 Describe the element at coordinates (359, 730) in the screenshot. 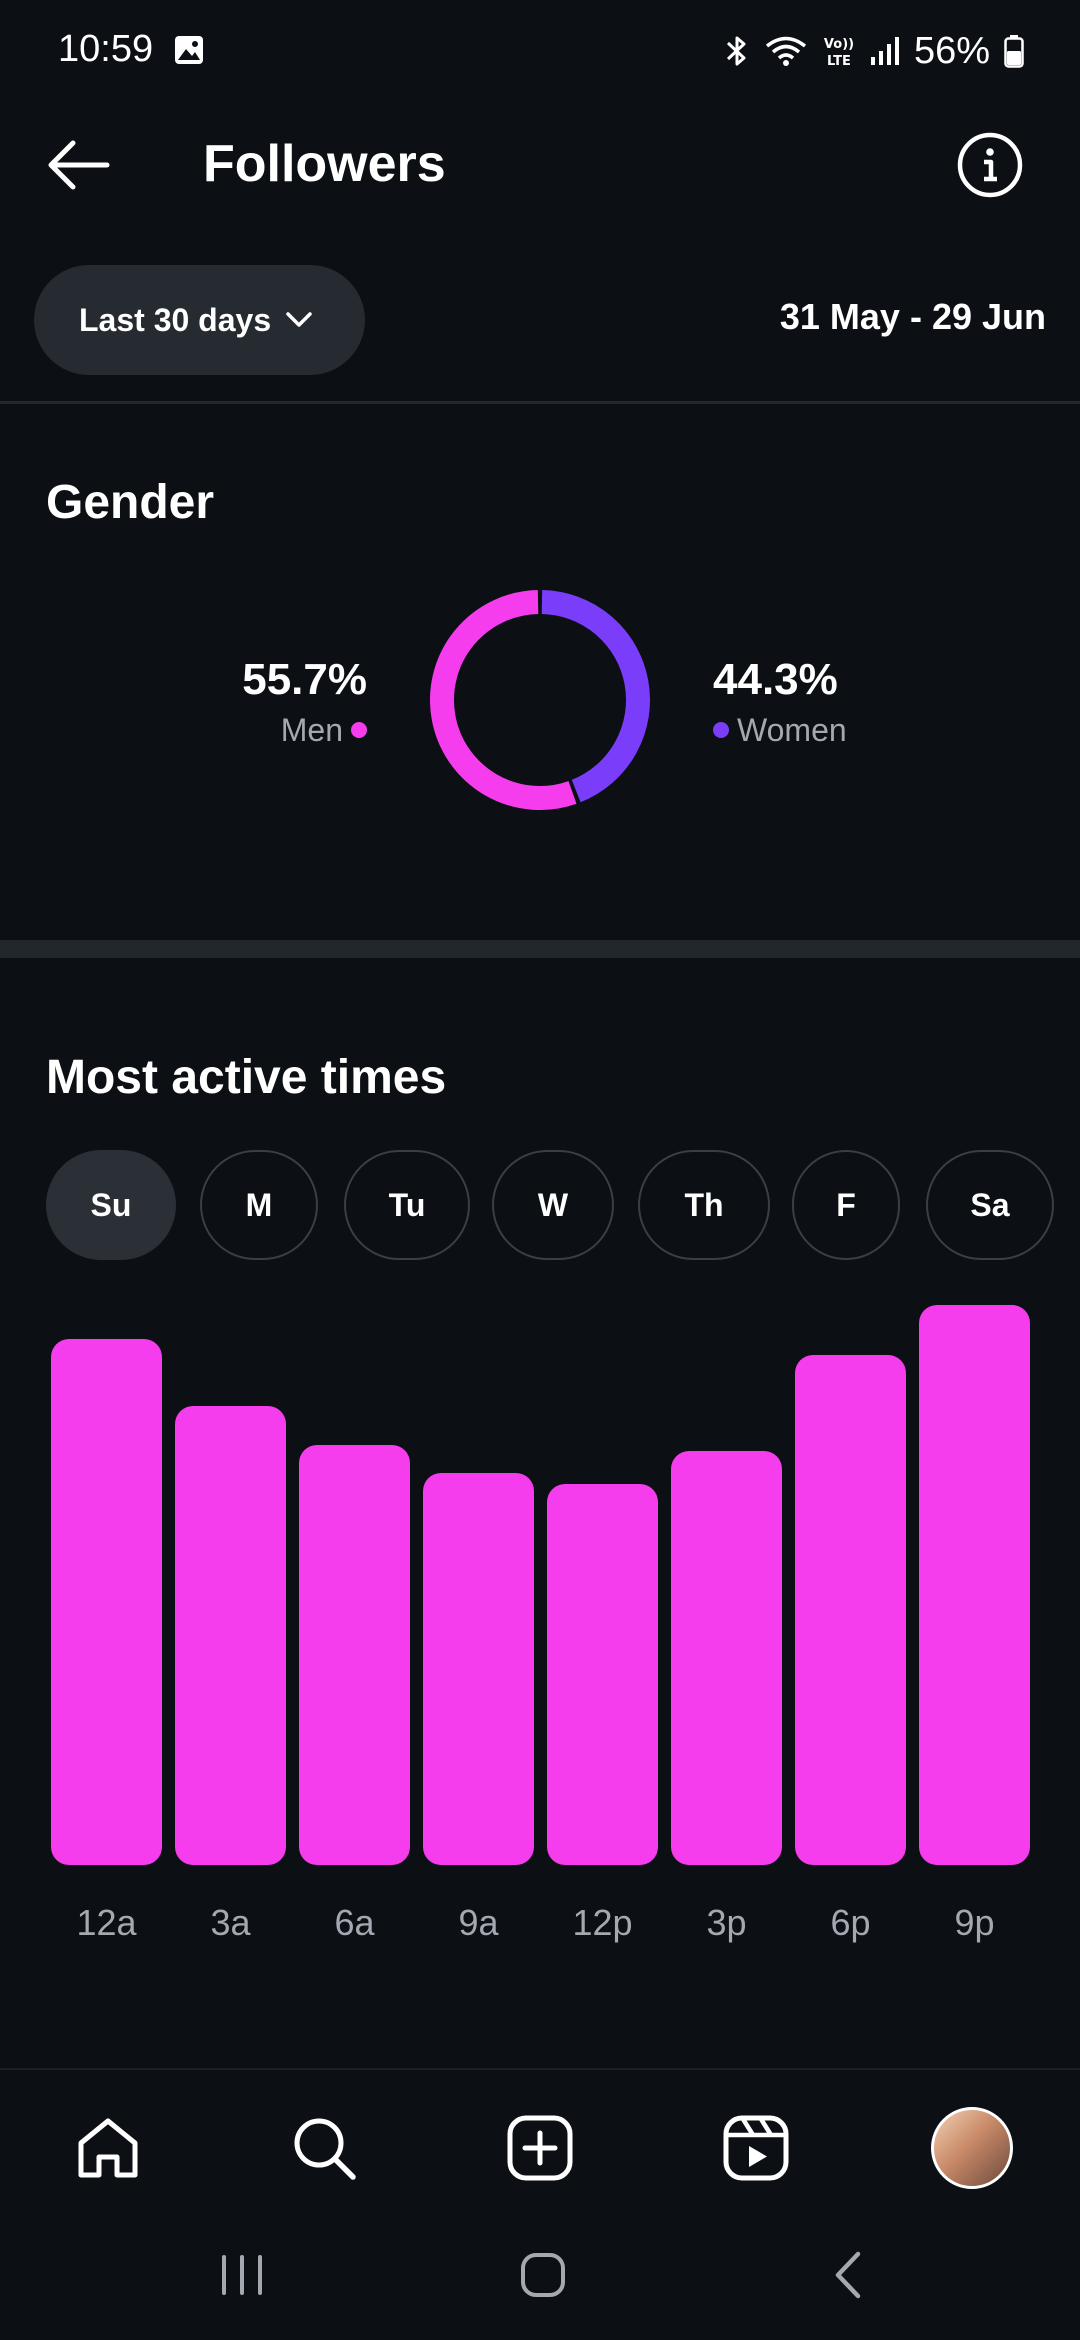

I see `men-color-dot` at that location.